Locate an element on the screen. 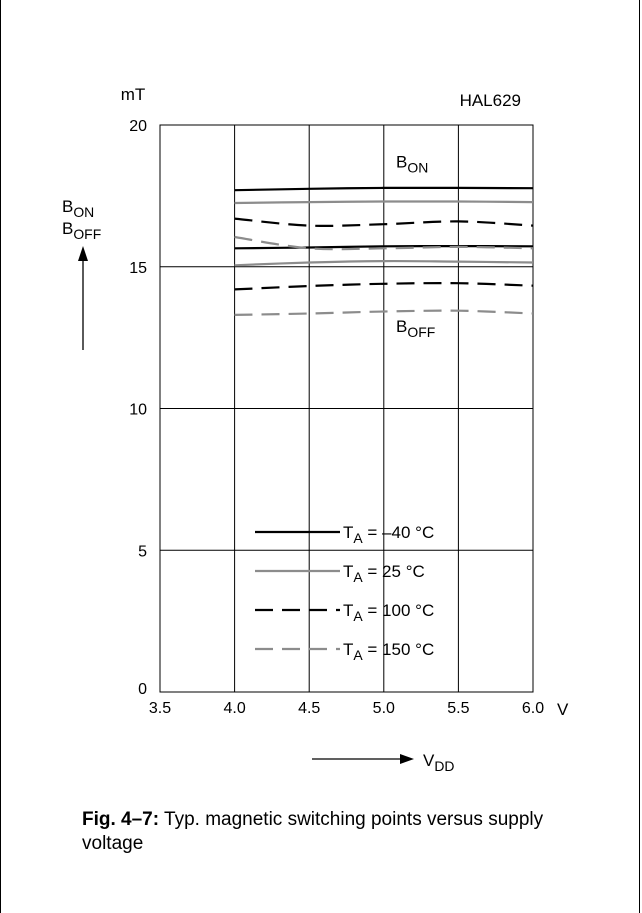 The width and height of the screenshot is (642, 913). chart-title: HAL629 is located at coordinates (490, 100).